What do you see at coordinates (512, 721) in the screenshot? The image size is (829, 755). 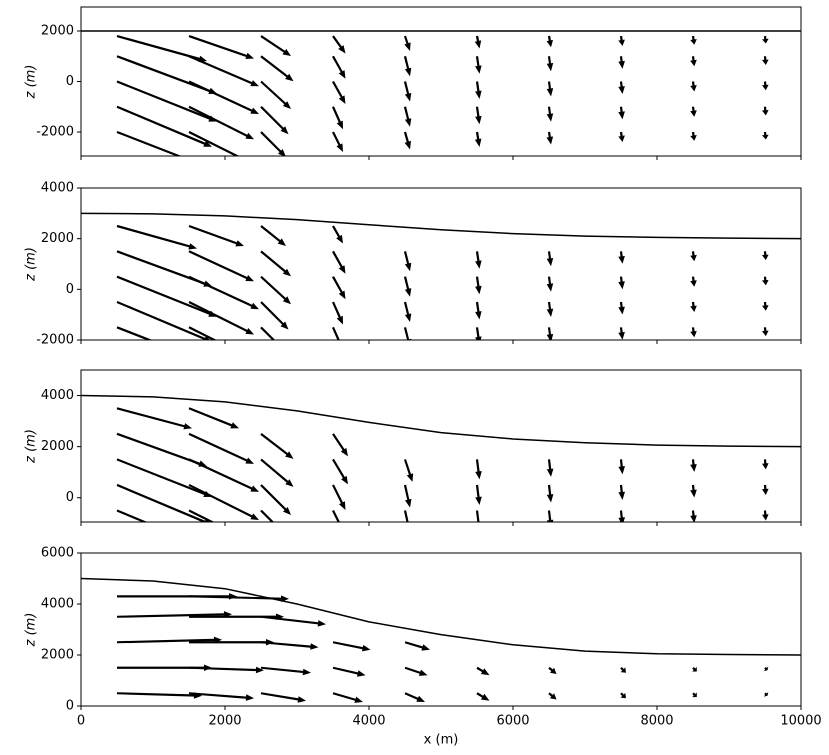 I see `x-tick-label: 6000` at bounding box center [512, 721].